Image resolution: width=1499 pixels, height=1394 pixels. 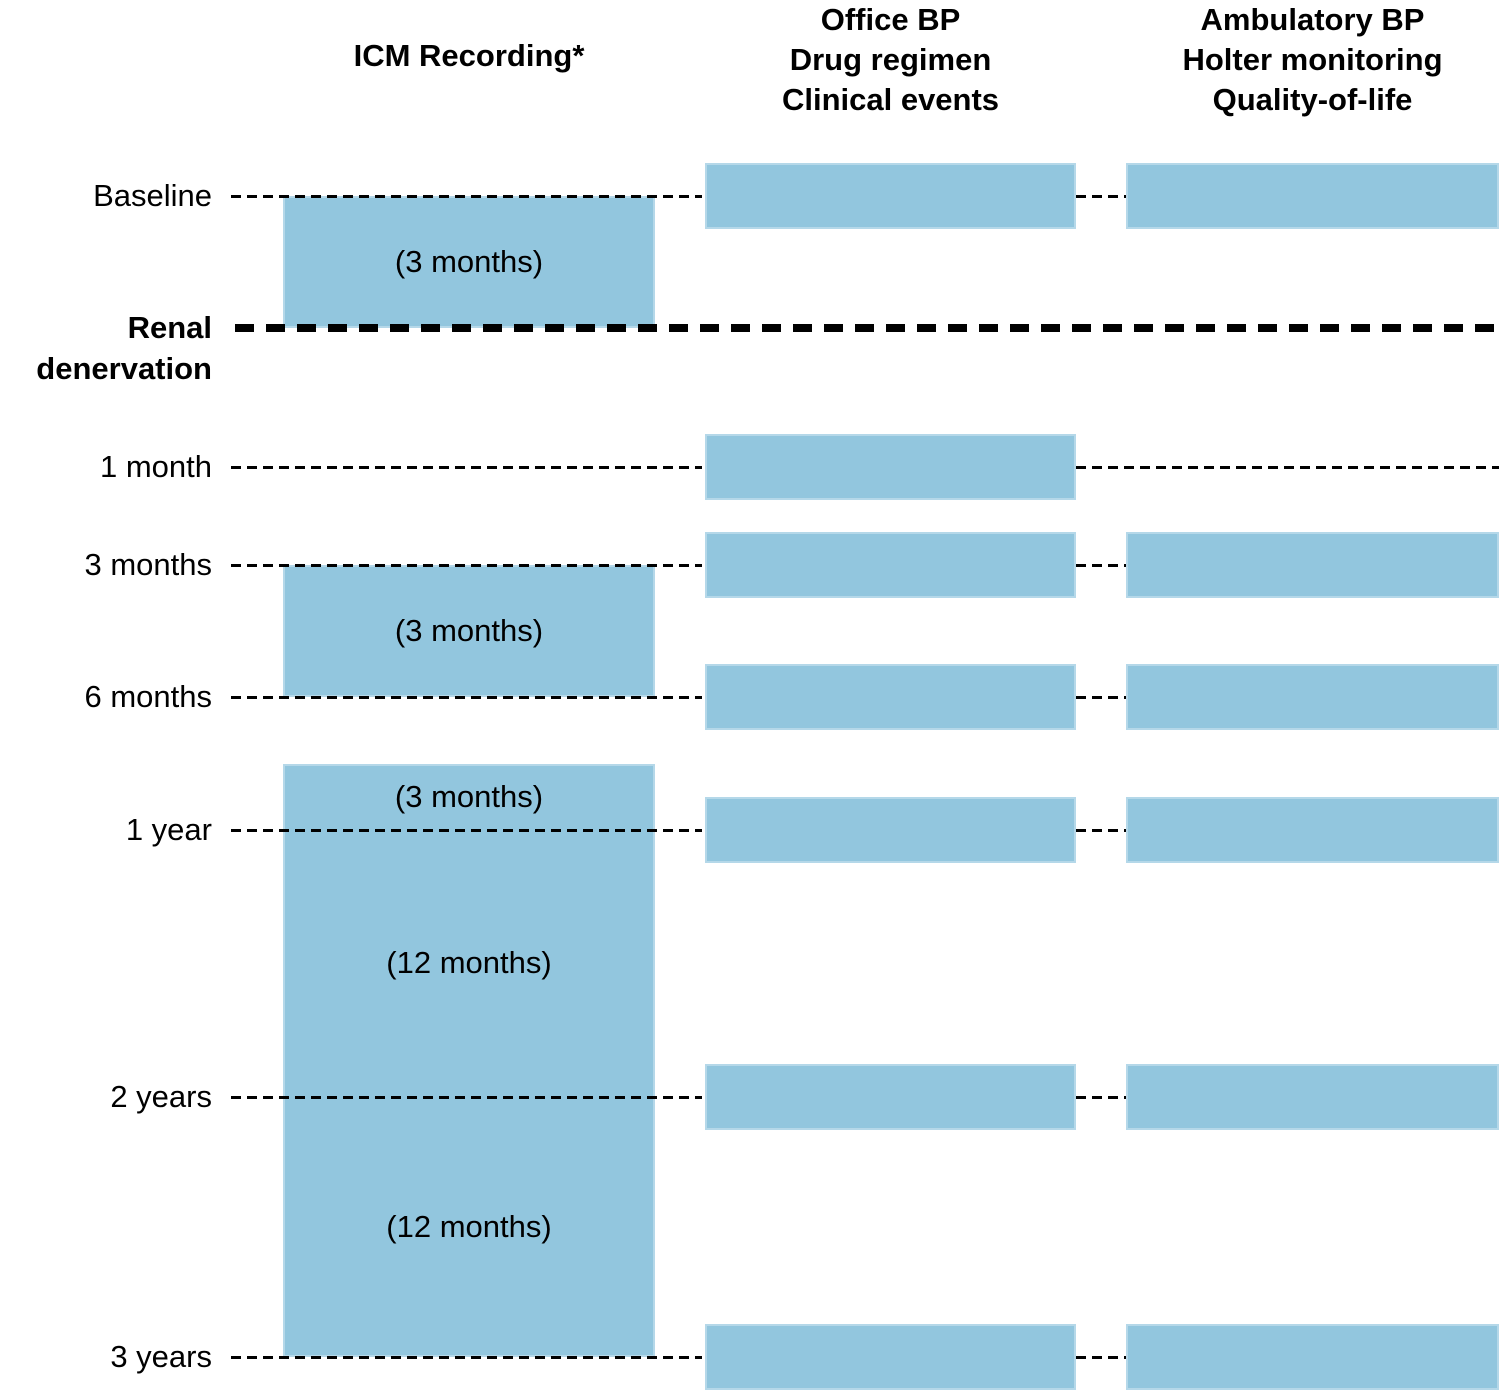 What do you see at coordinates (466, 697) in the screenshot?
I see `dashed-line-6-months-left` at bounding box center [466, 697].